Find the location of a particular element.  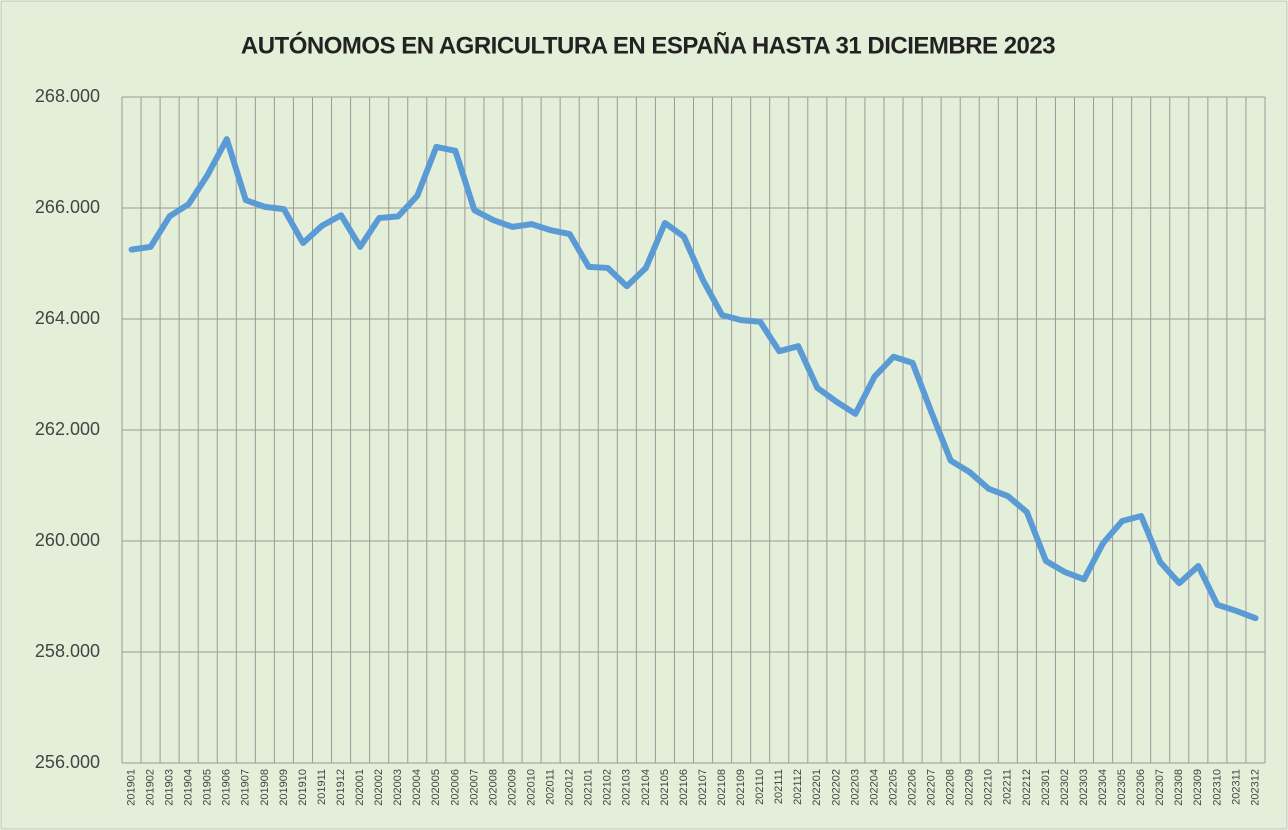

x-tick-label: 202105 is located at coordinates (665, 787).